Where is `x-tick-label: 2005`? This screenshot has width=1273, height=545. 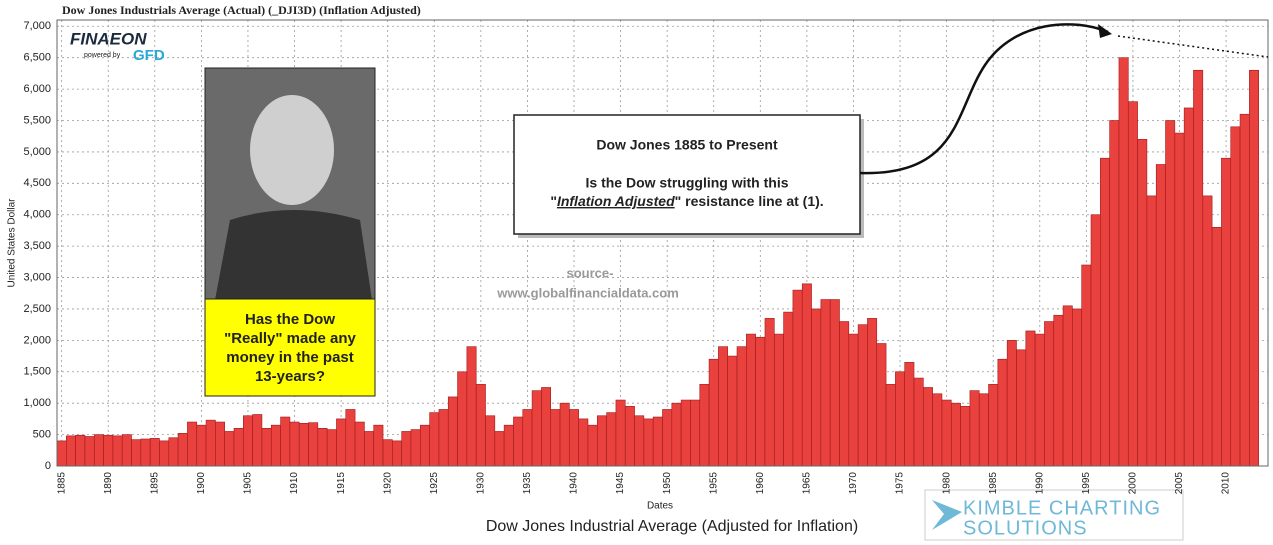
x-tick-label: 2005 is located at coordinates (1179, 483).